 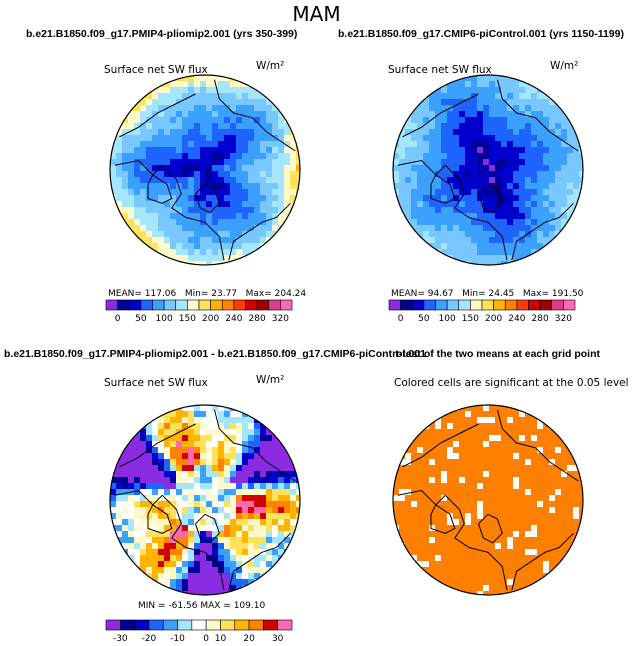 What do you see at coordinates (490, 528) in the screenshot?
I see `coastline` at bounding box center [490, 528].